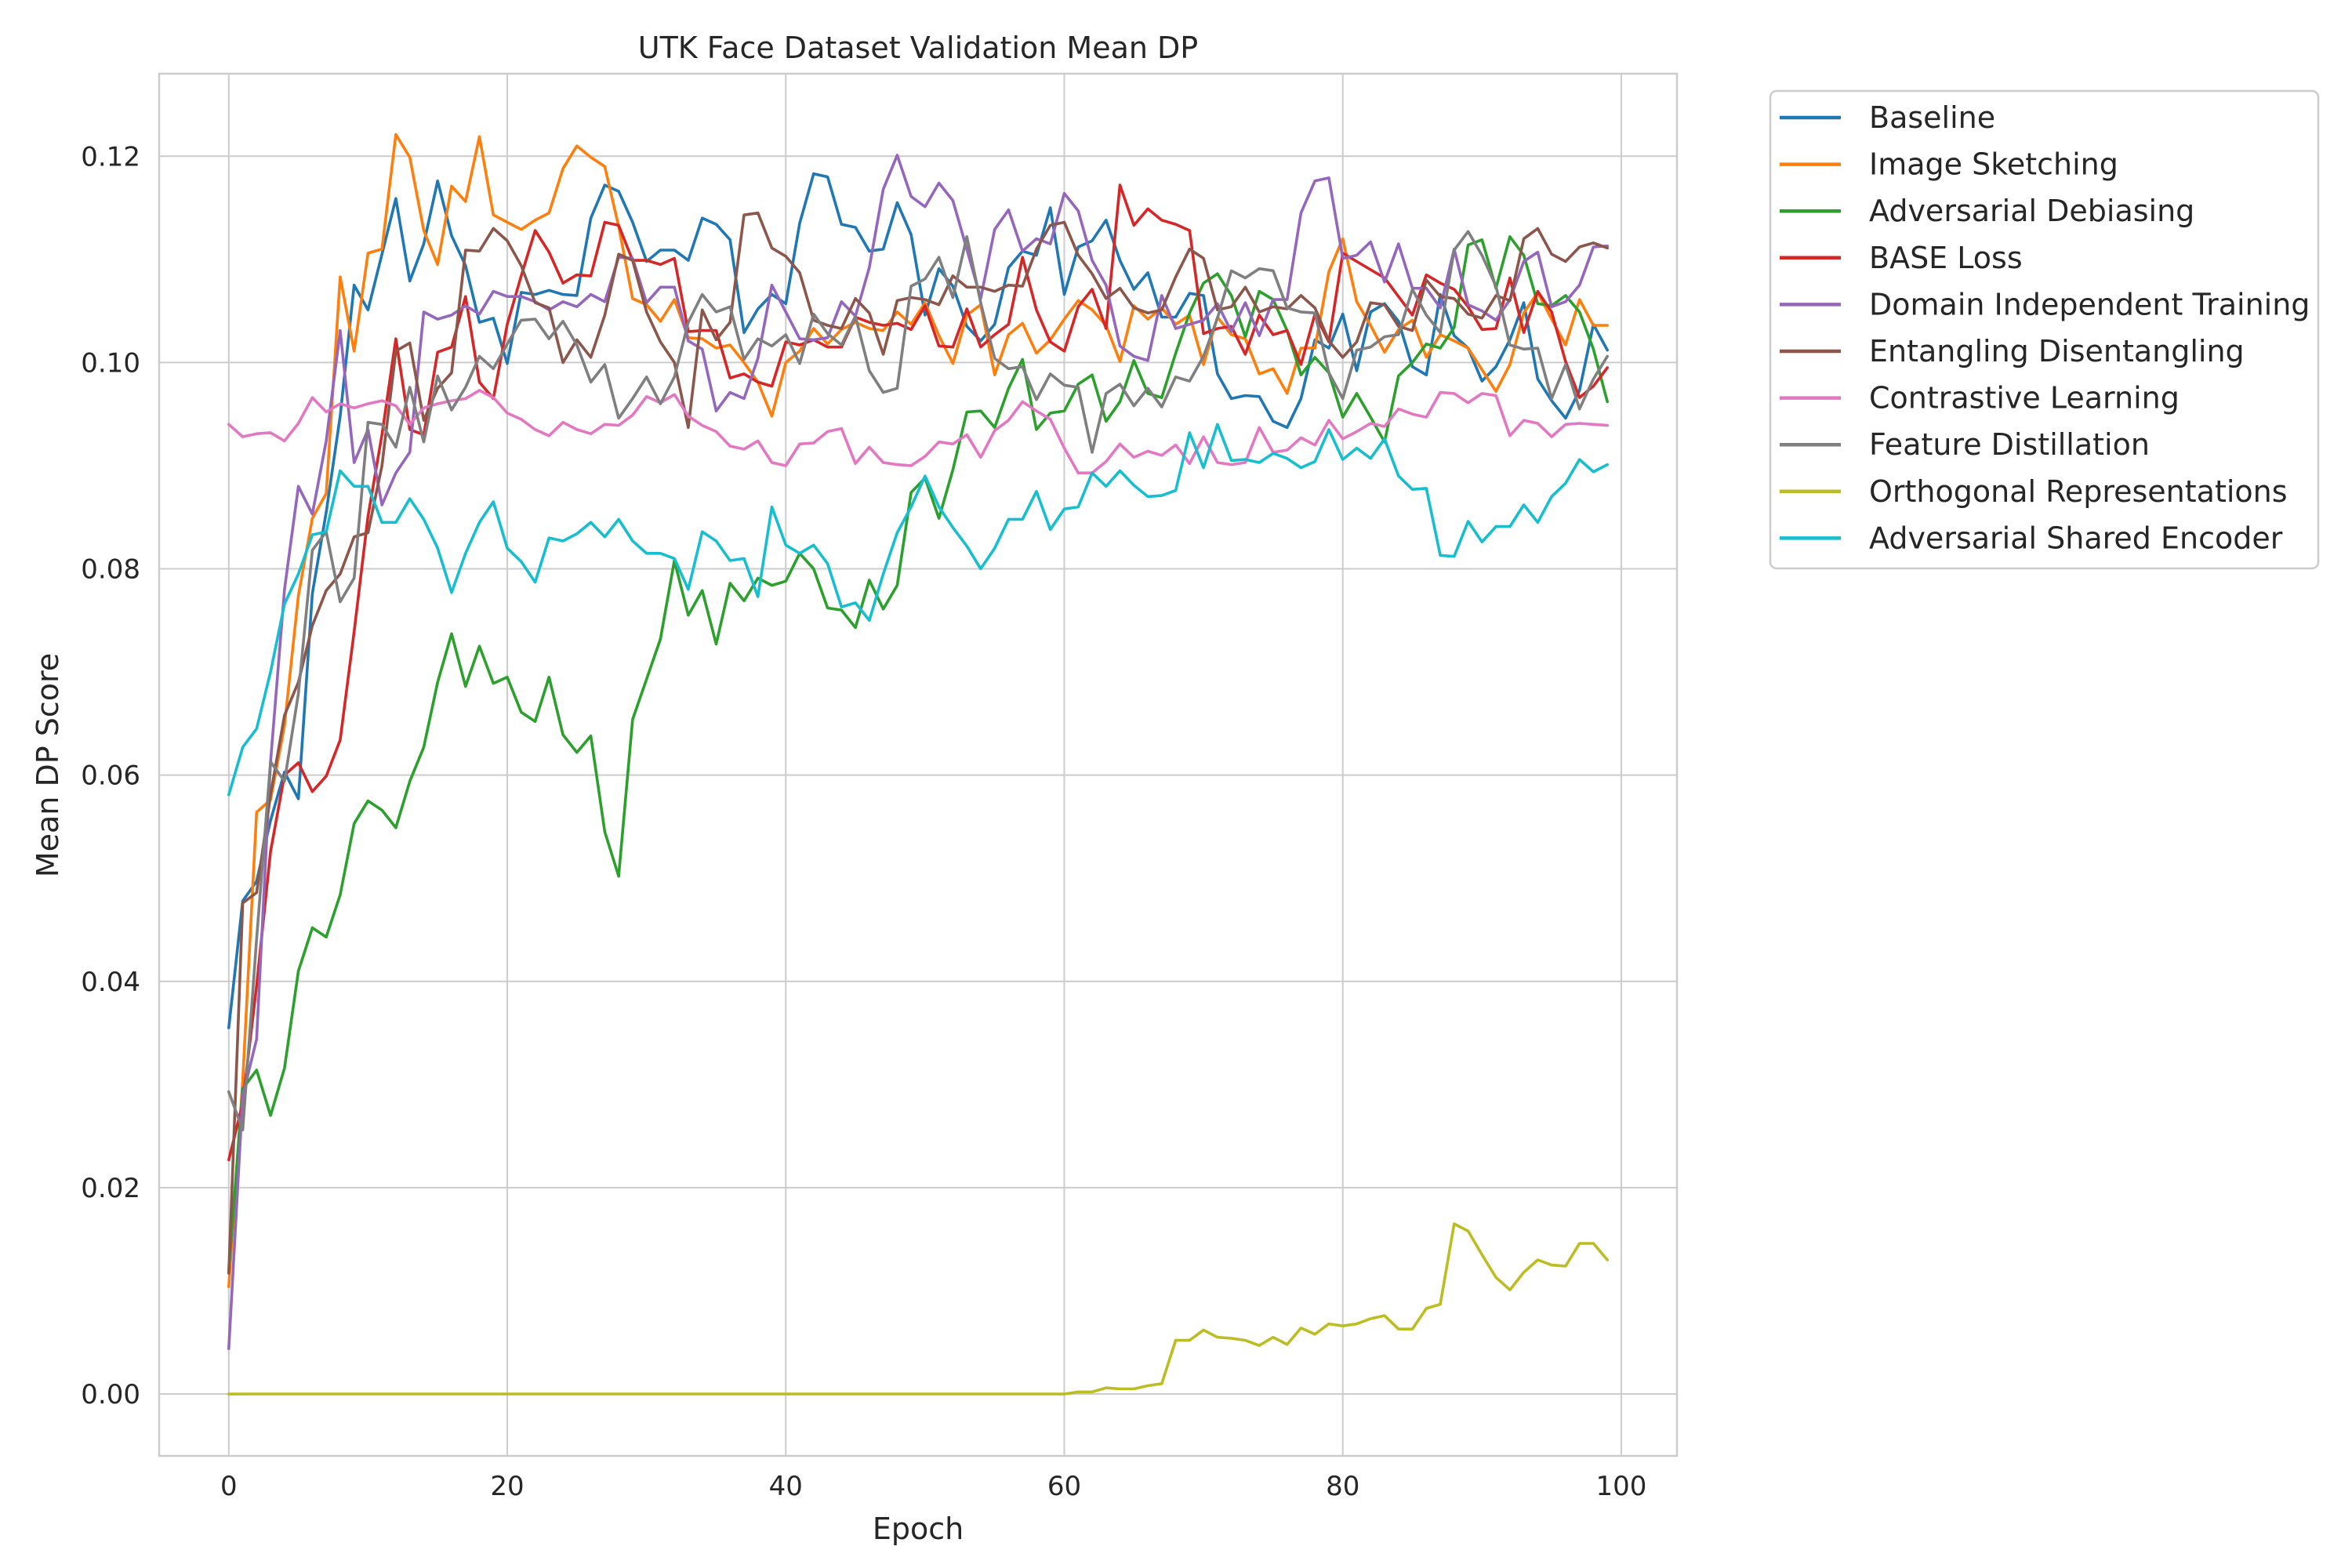  Describe the element at coordinates (110, 1188) in the screenshot. I see `y-tick-label: 0.02` at that location.